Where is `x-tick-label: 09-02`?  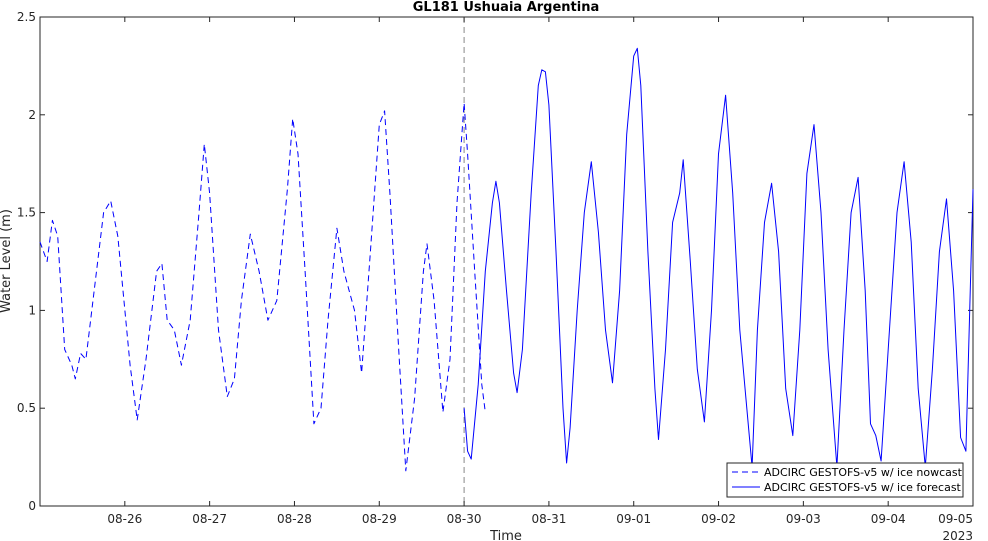 x-tick-label: 09-02 is located at coordinates (718, 519).